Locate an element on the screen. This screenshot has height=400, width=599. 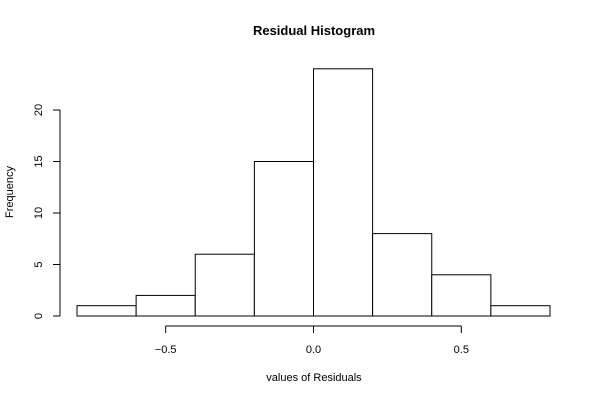
y-tick-label: 0 is located at coordinates (39, 316).